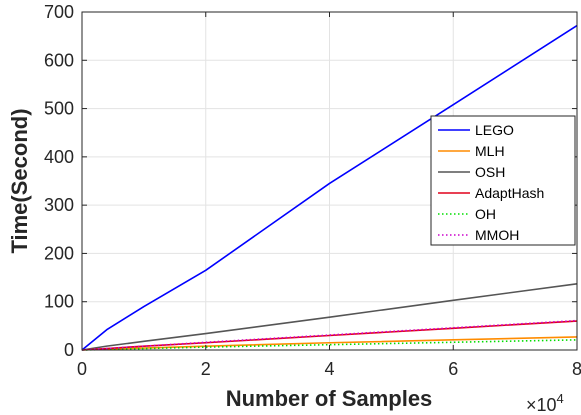  Describe the element at coordinates (490, 172) in the screenshot. I see `legend-label-osh: OSH` at that location.